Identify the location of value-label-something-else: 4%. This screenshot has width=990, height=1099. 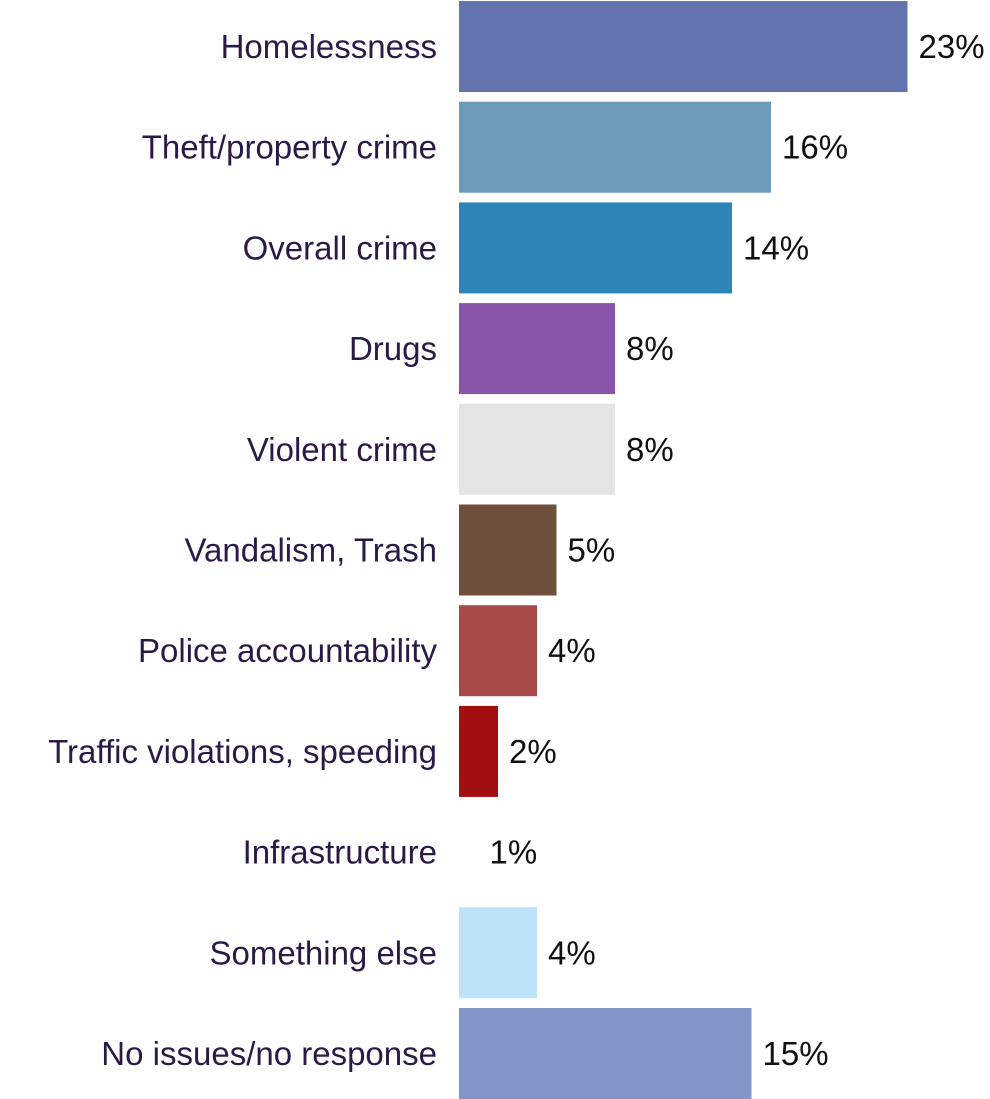
(572, 952).